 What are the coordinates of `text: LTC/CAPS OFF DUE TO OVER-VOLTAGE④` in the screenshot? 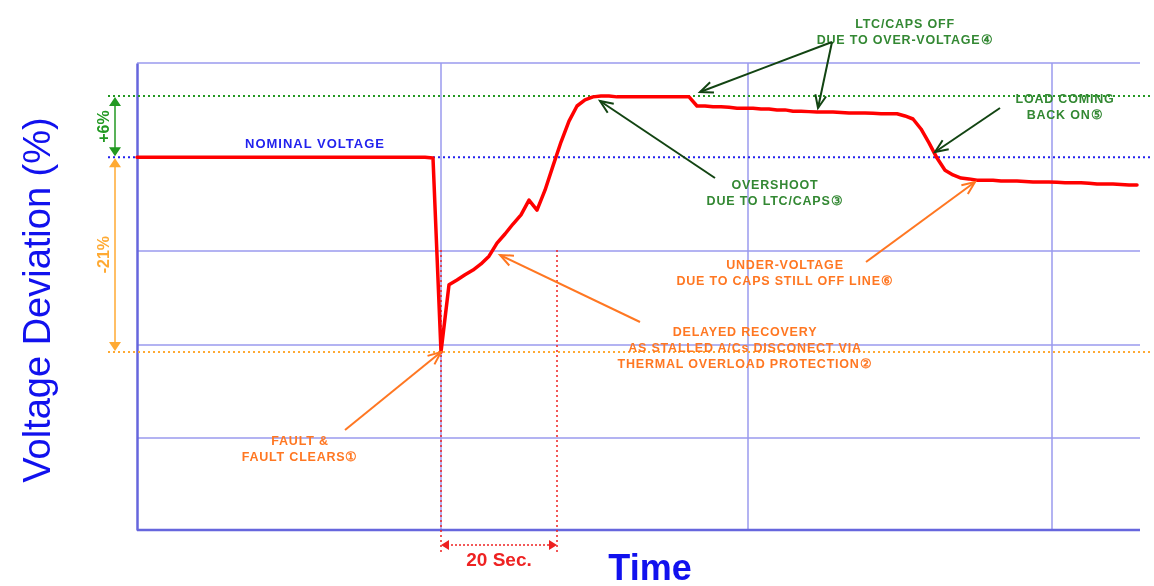 It's located at (905, 32).